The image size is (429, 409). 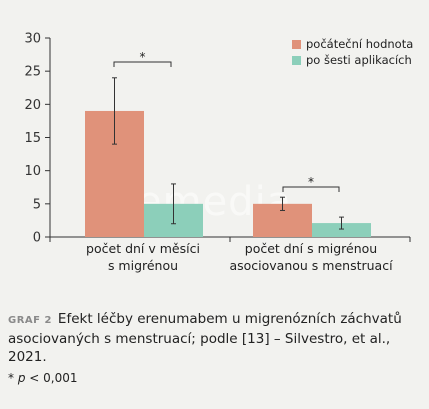 What do you see at coordinates (359, 60) in the screenshot?
I see `legend-label: po šesti aplikacích` at bounding box center [359, 60].